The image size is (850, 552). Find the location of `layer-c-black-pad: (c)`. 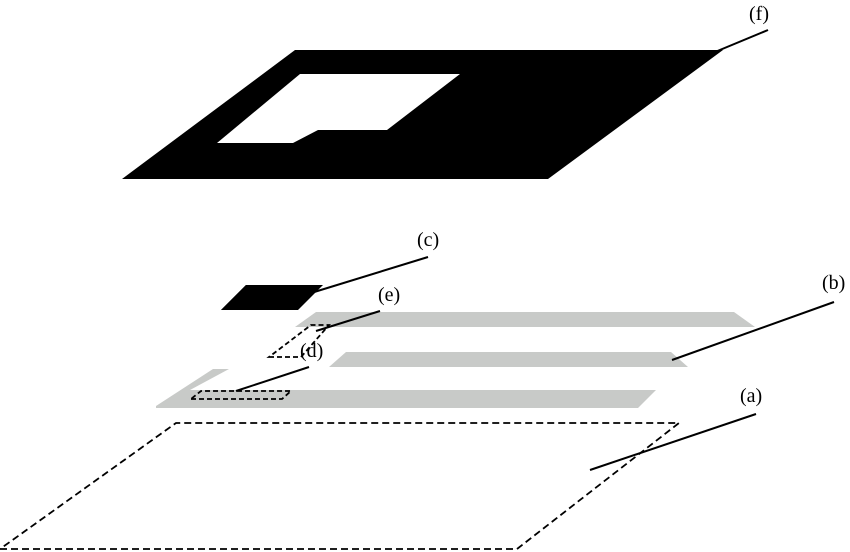

layer-c-black-pad: (c) is located at coordinates (330, 269).